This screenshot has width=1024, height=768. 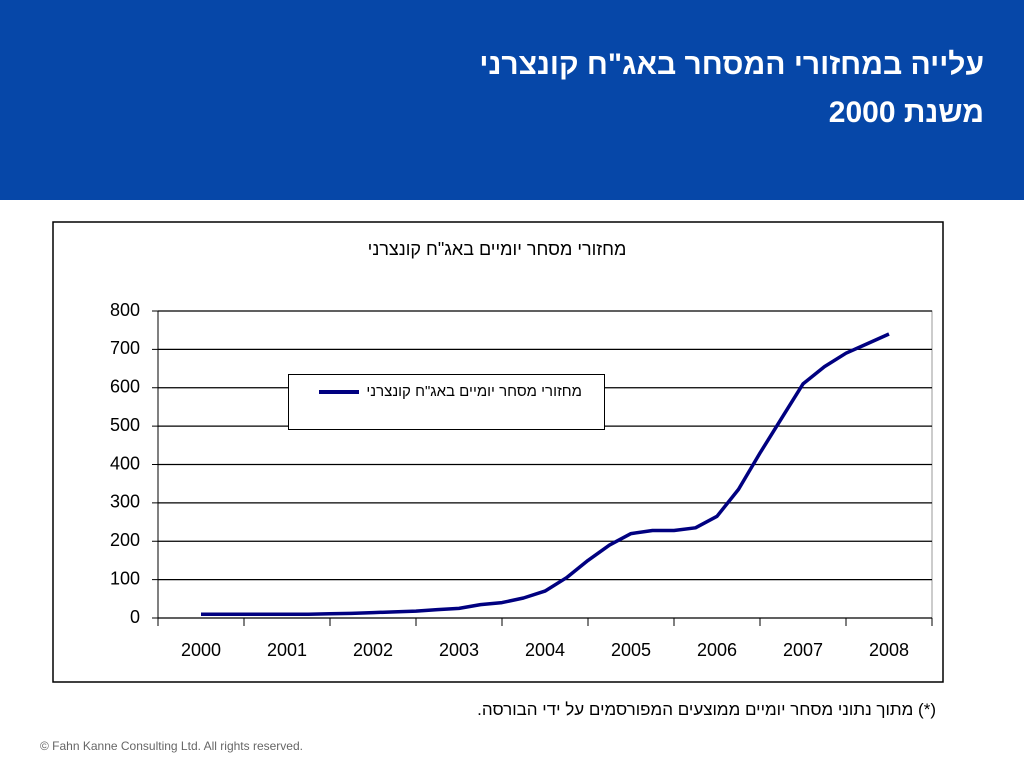 I want to click on x-tick-label: 2004, so click(x=545, y=650).